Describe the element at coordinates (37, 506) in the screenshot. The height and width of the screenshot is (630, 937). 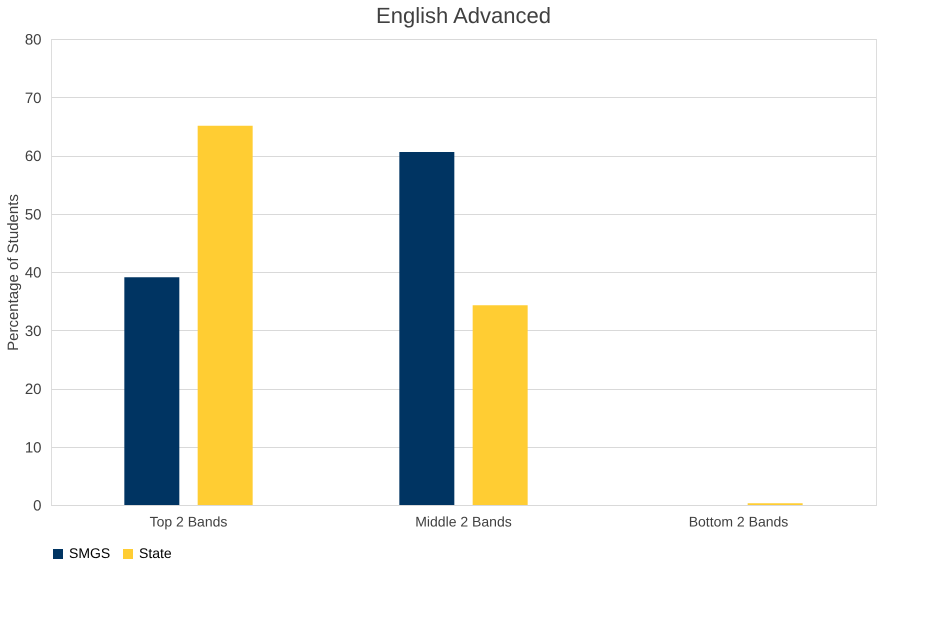
I see `y-tick-label: 0` at that location.